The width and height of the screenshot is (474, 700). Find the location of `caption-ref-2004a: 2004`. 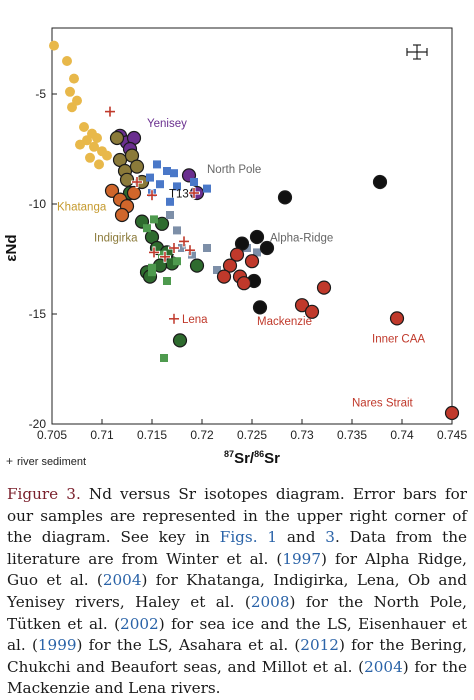

caption-ref-2004a: 2004 is located at coordinates (122, 580).